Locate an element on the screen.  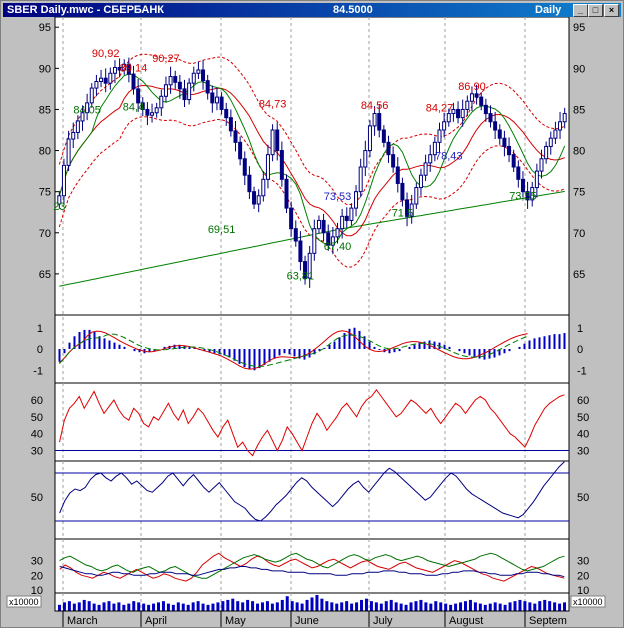
price-tick-right: 80 is located at coordinates (579, 152).